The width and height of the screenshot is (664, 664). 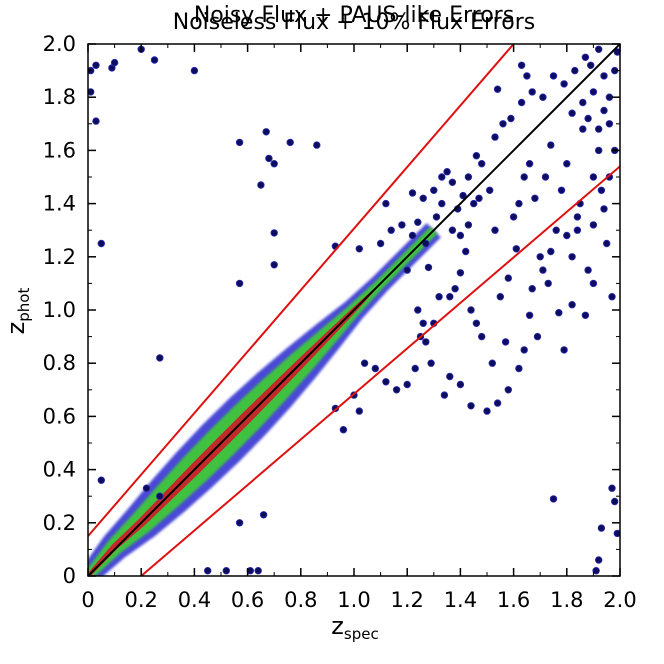 What do you see at coordinates (59, 150) in the screenshot?
I see `y-tick-label: 1.6` at bounding box center [59, 150].